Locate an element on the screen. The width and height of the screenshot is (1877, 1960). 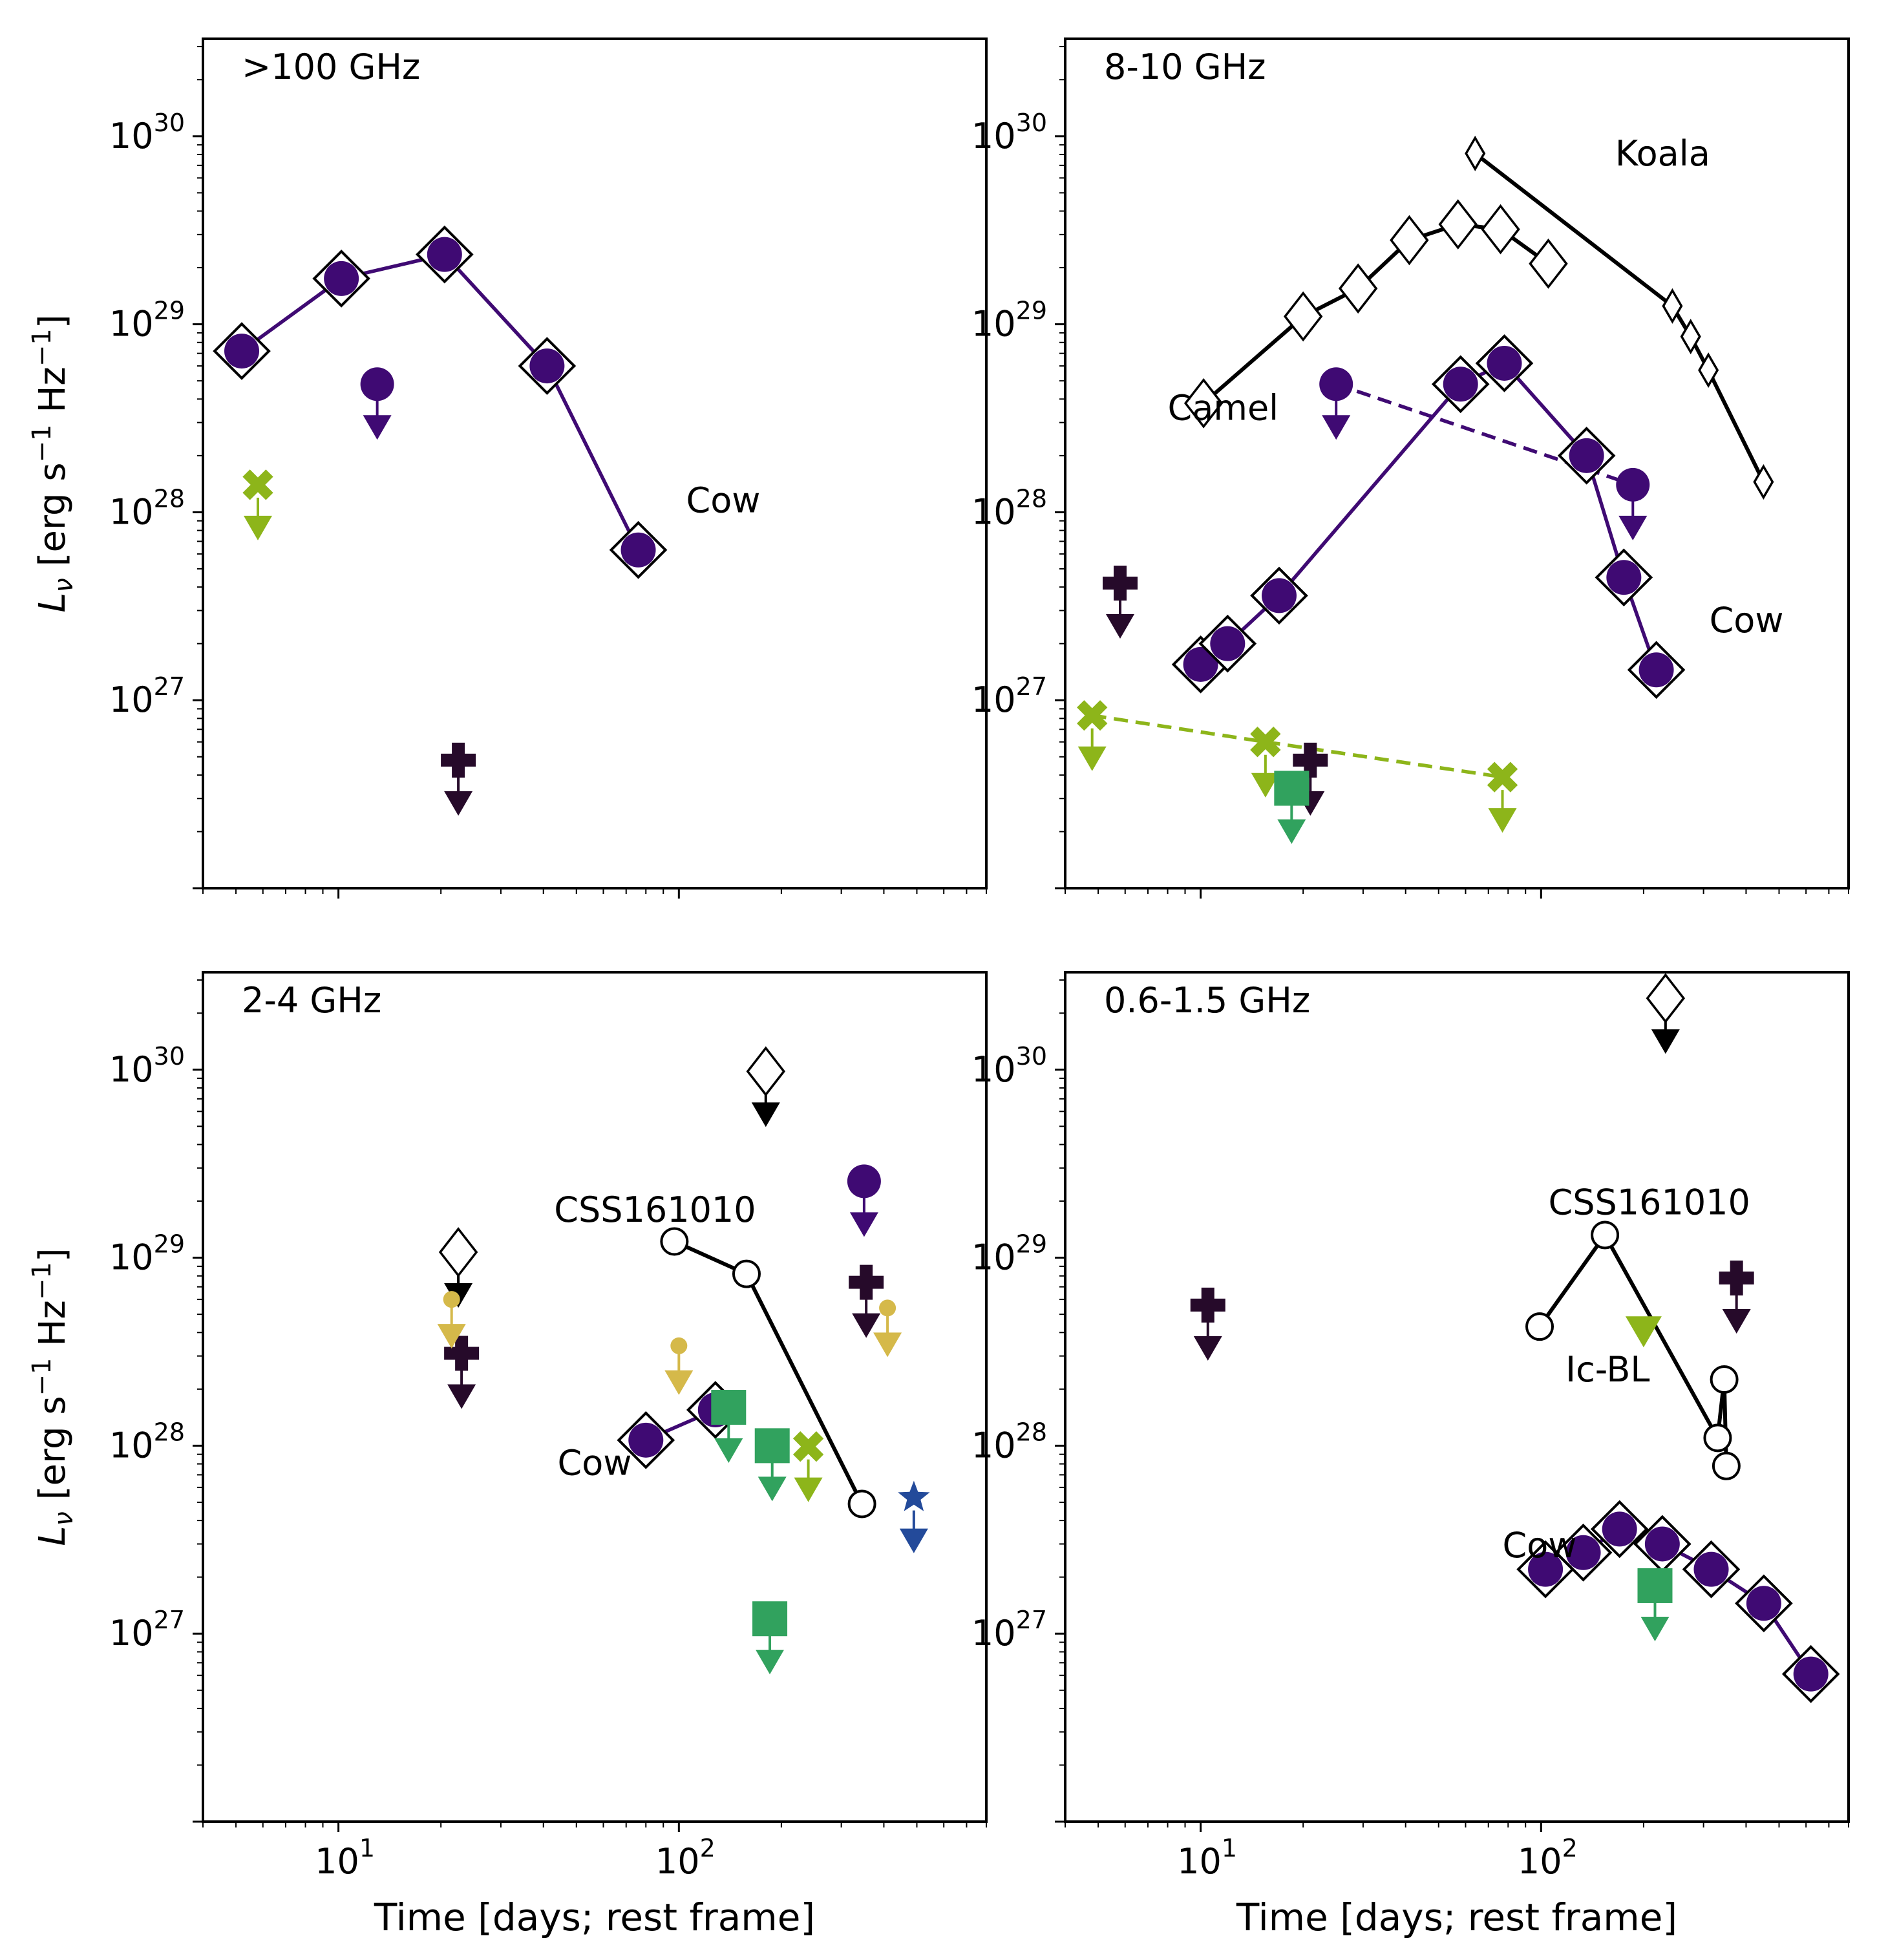
y-label-sup1: −1 is located at coordinates (42, 443).